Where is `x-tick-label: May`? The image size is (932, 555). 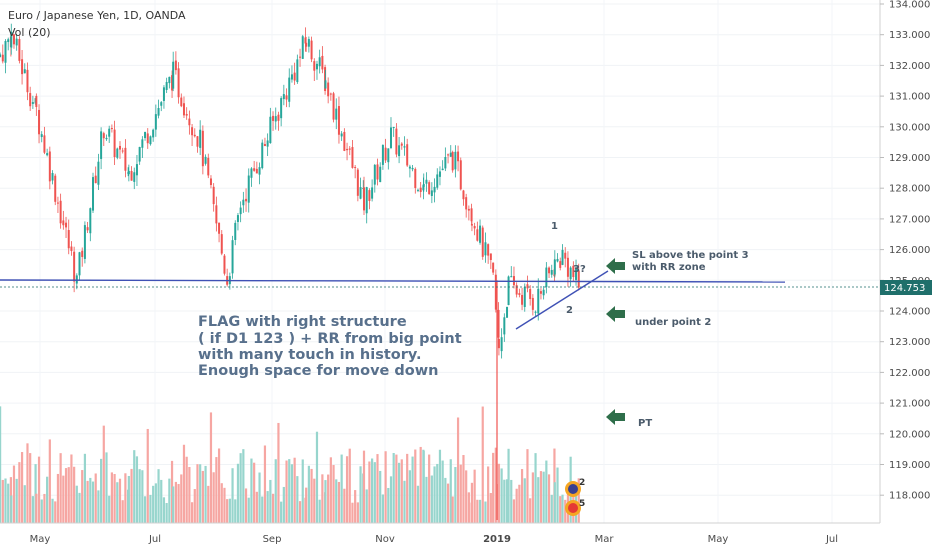
x-tick-label: May is located at coordinates (40, 539).